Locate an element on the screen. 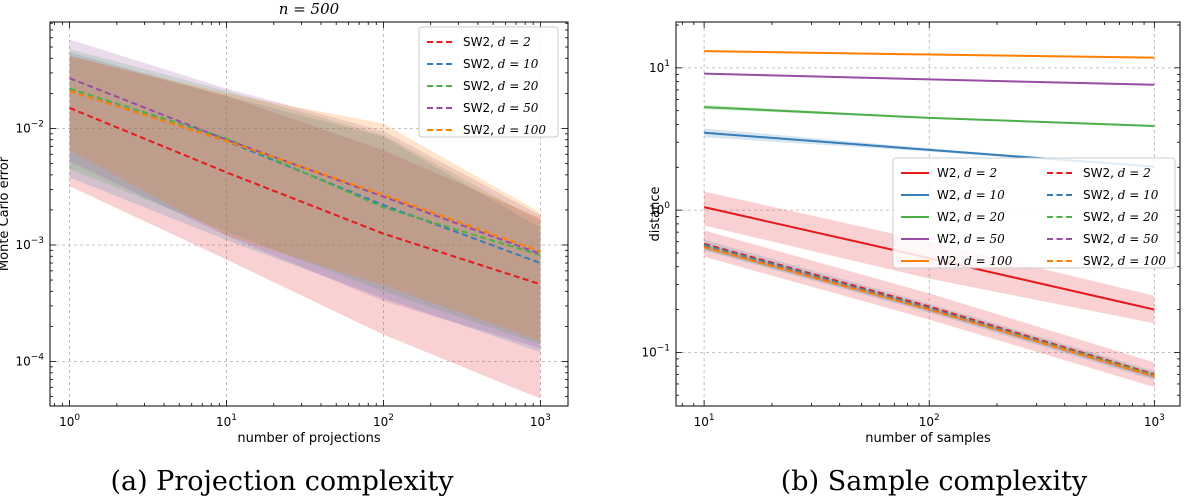  y-tick-label: 10⁻³ is located at coordinates (29, 244).